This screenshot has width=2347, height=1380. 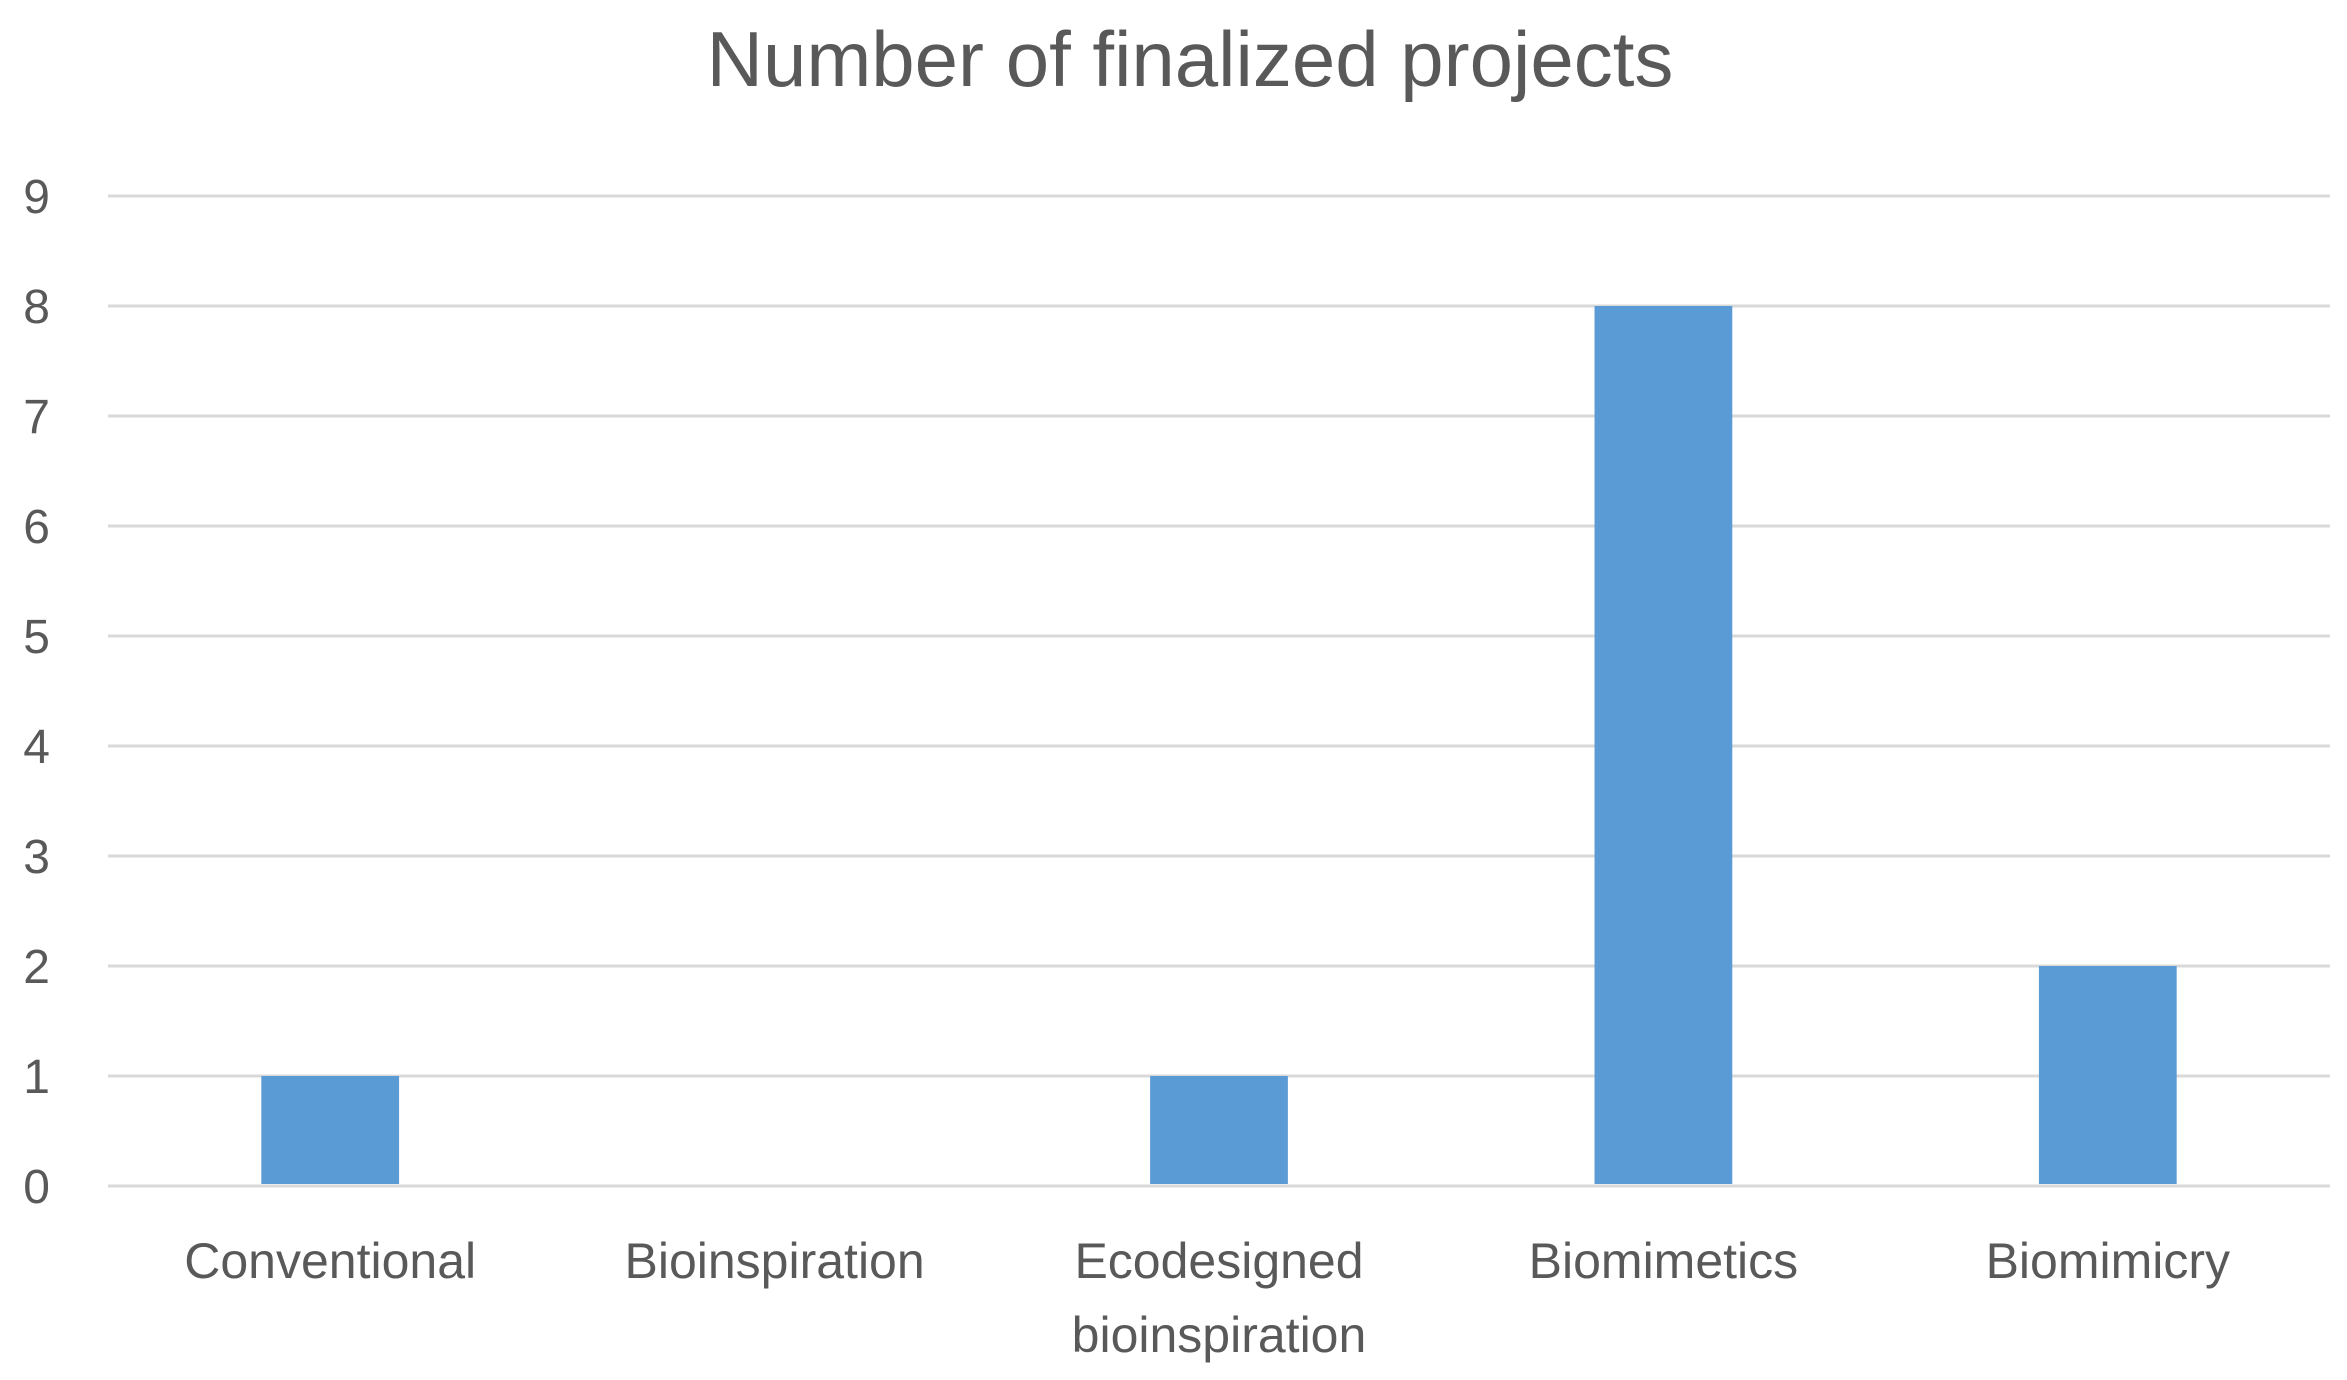 What do you see at coordinates (36, 197) in the screenshot?
I see `y-tick-label: 9` at bounding box center [36, 197].